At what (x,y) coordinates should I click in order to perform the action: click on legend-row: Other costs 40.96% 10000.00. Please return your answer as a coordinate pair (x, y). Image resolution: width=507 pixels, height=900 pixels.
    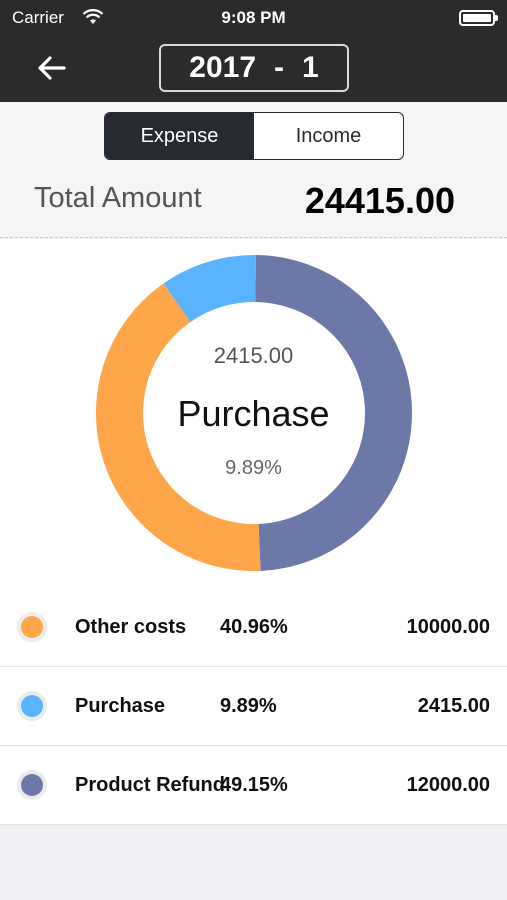
    Looking at the image, I should click on (253, 627).